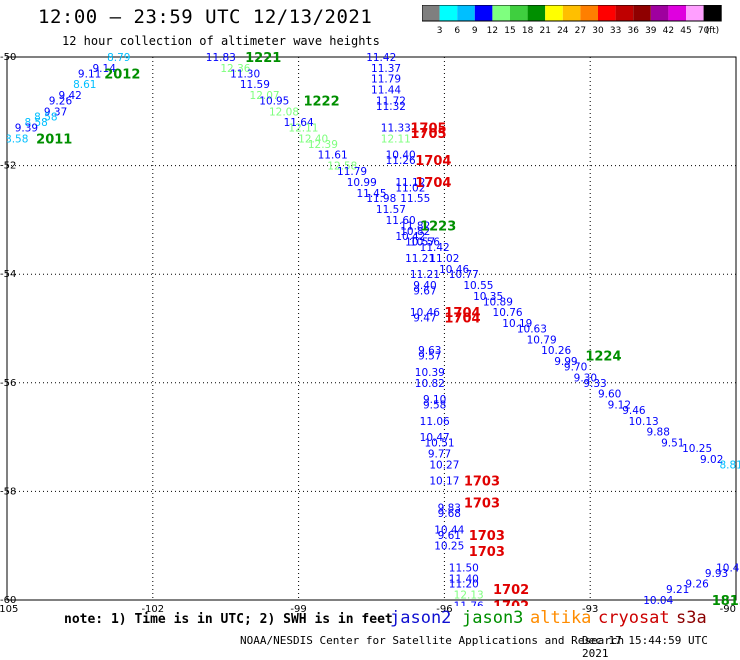  I want to click on colorbar-label: 30, so click(598, 30).